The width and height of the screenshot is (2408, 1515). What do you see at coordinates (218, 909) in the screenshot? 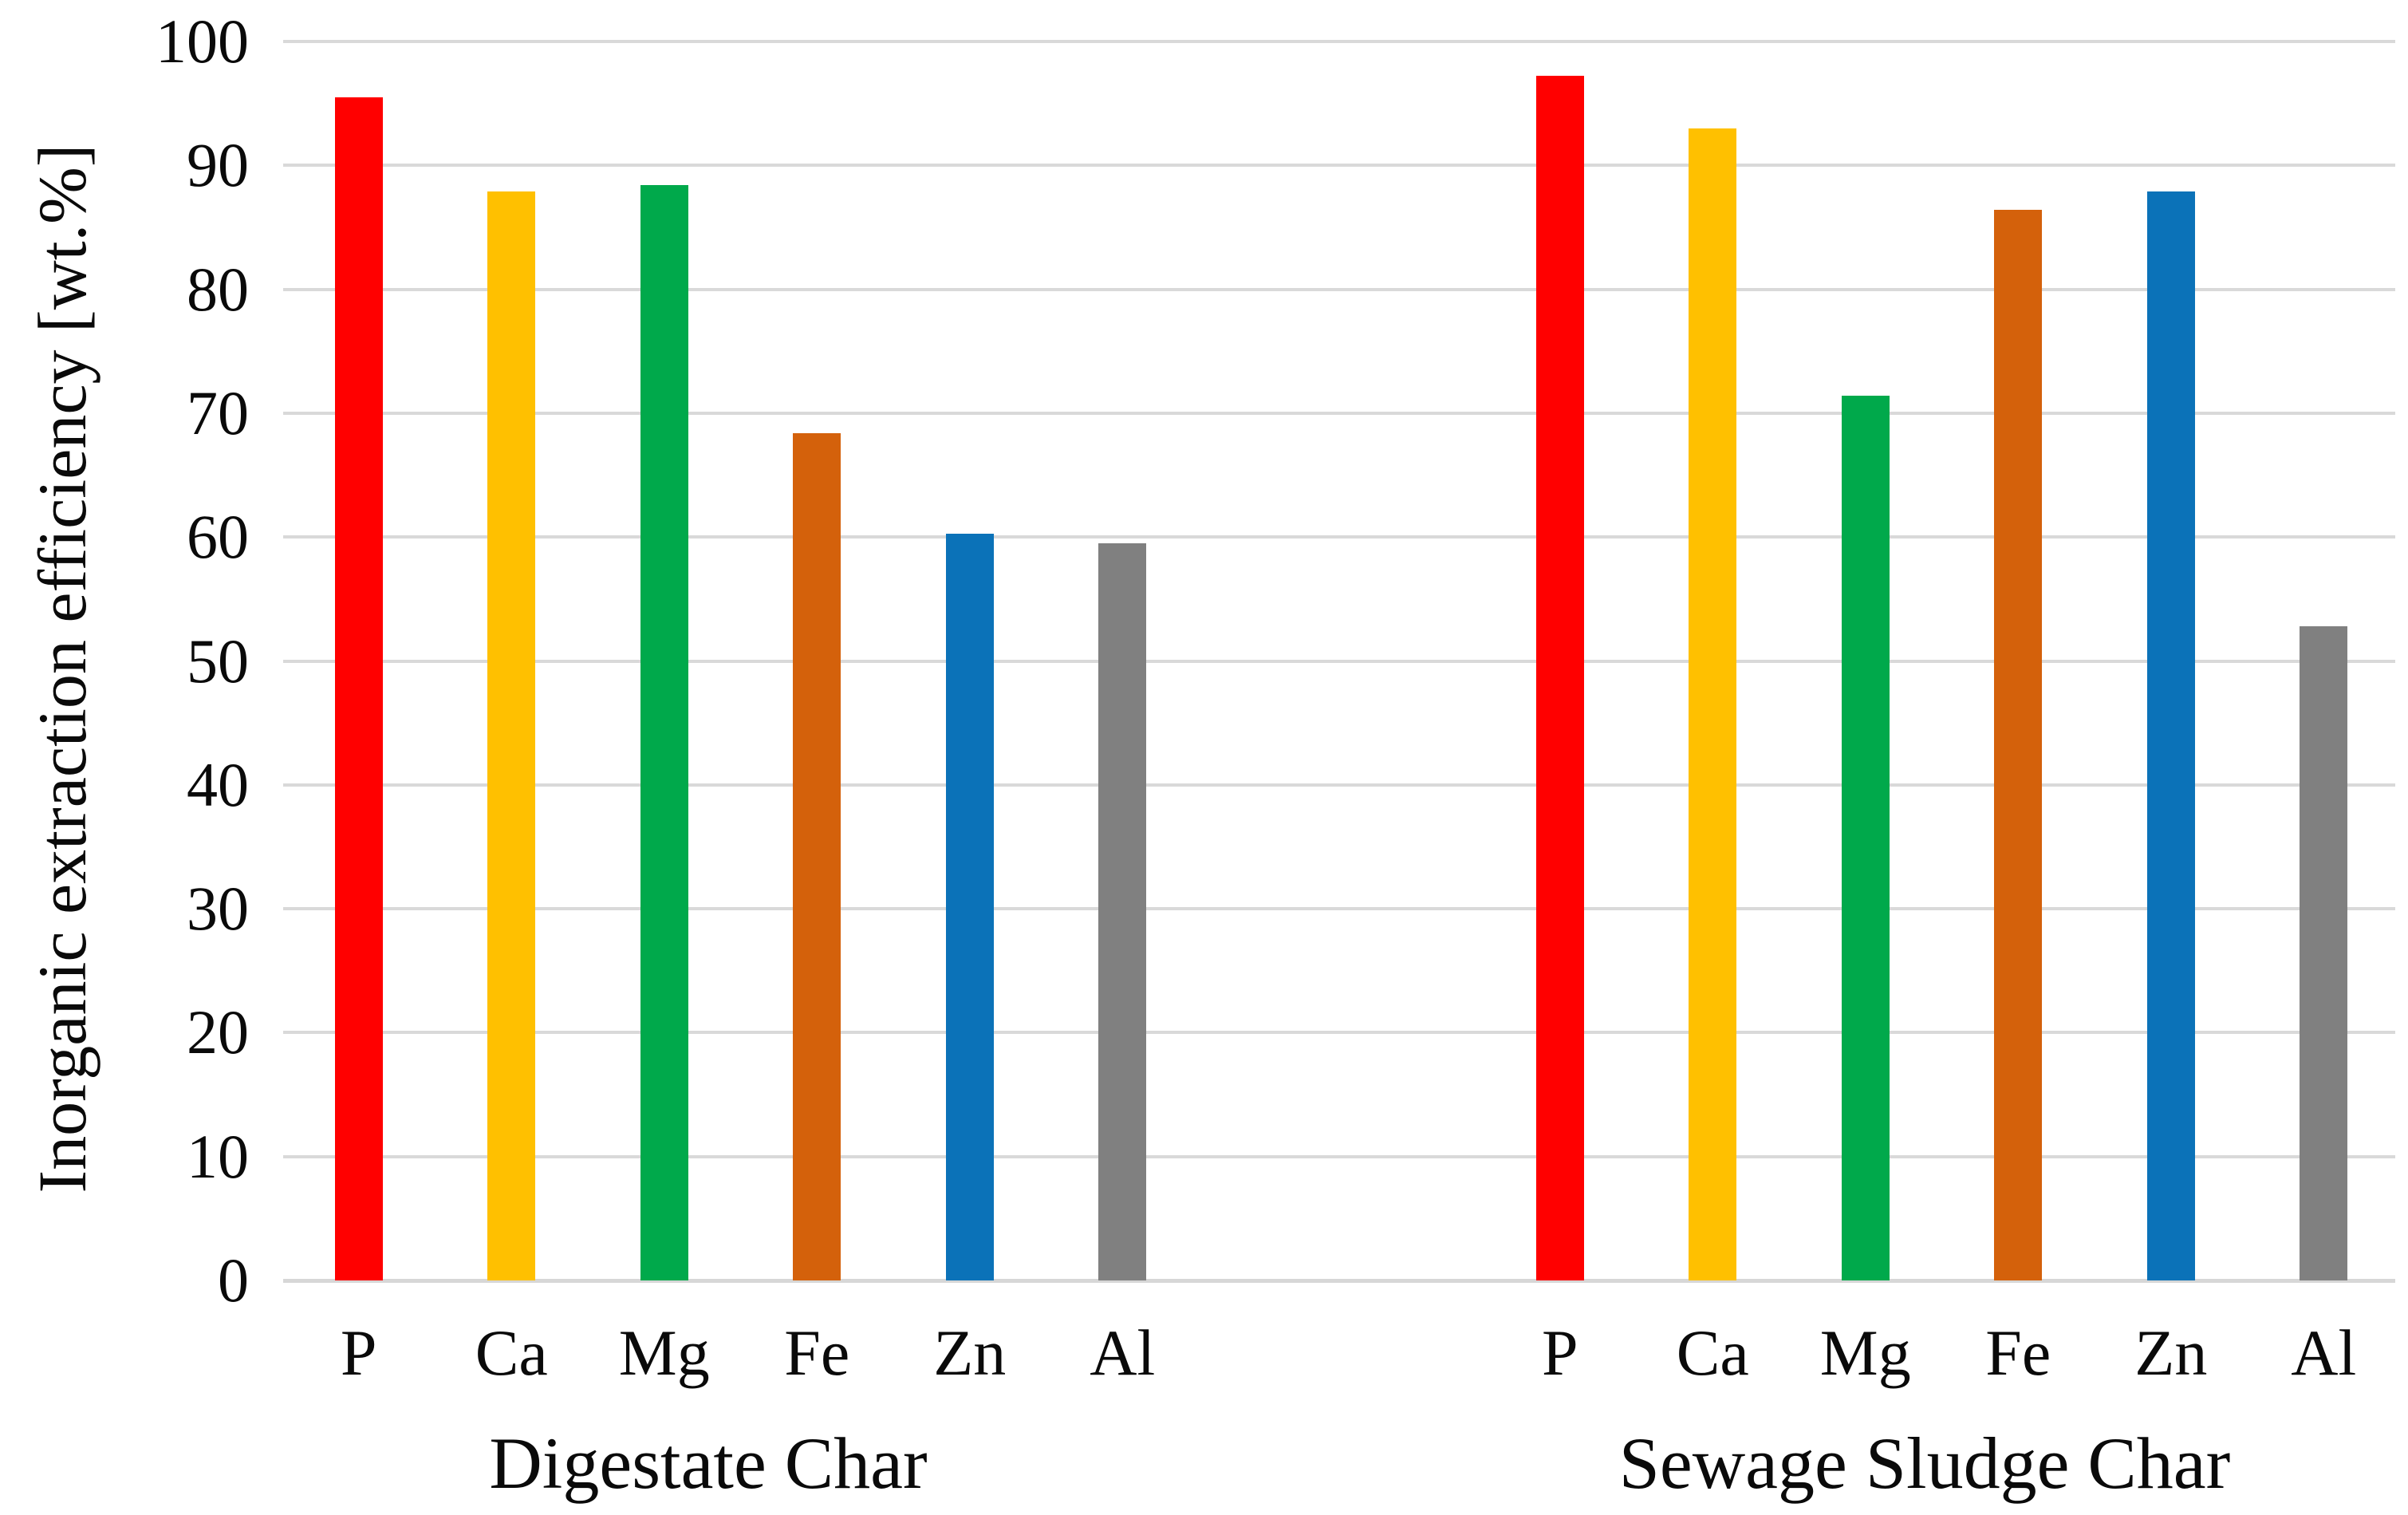
I see `y-tick-label: 30` at bounding box center [218, 909].